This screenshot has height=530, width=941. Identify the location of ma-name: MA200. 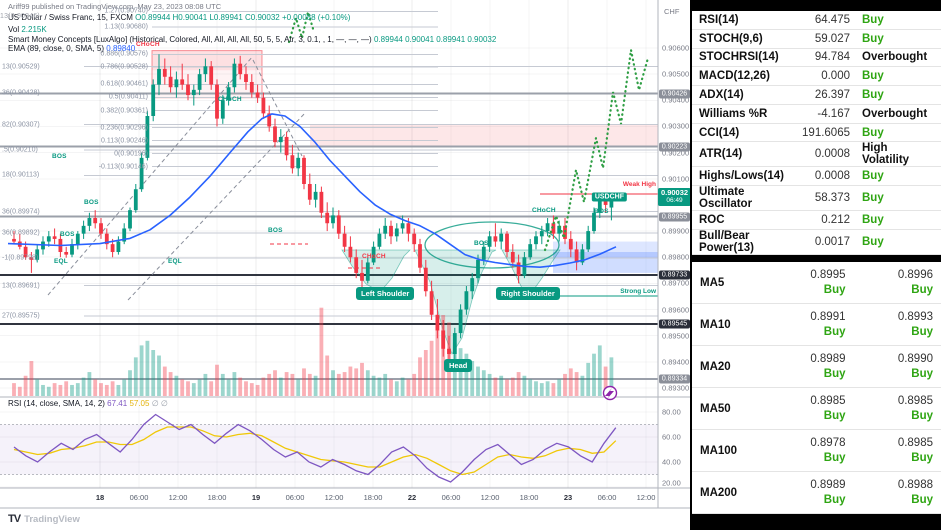
(719, 492).